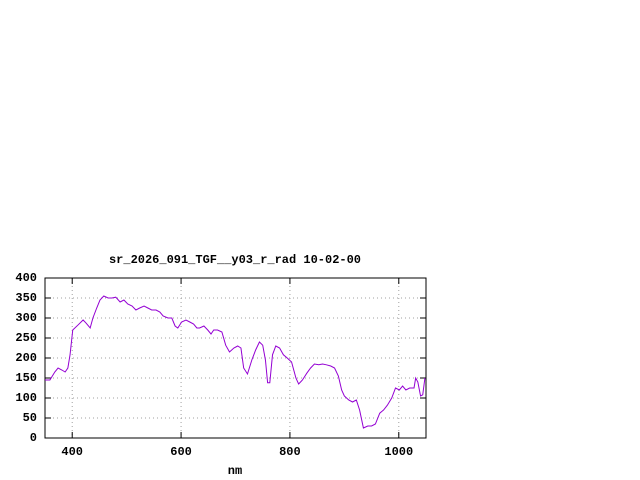  I want to click on y-tick-label: 50, so click(30, 418).